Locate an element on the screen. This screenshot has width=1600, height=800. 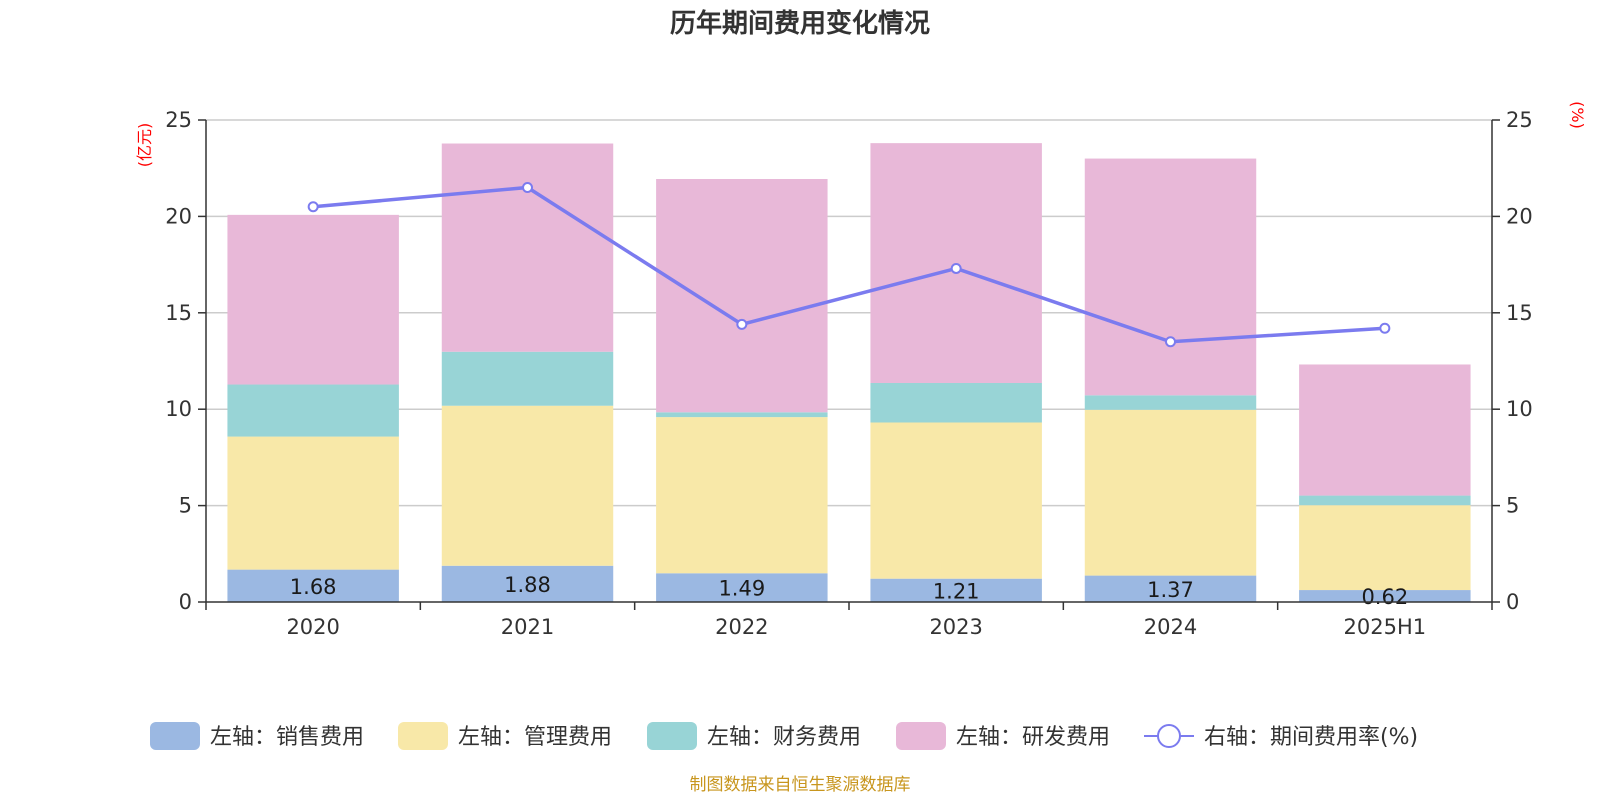
bar-data-label: 1.21 is located at coordinates (956, 591).